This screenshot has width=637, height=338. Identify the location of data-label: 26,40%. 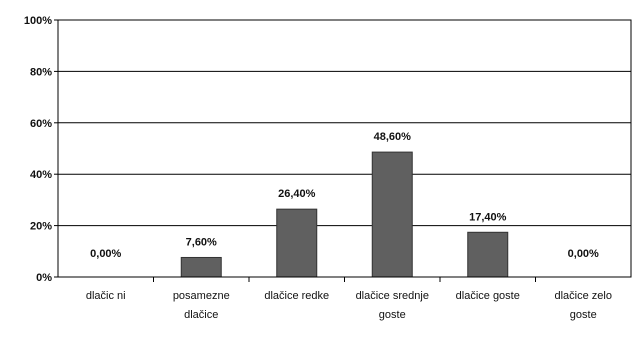
(297, 194).